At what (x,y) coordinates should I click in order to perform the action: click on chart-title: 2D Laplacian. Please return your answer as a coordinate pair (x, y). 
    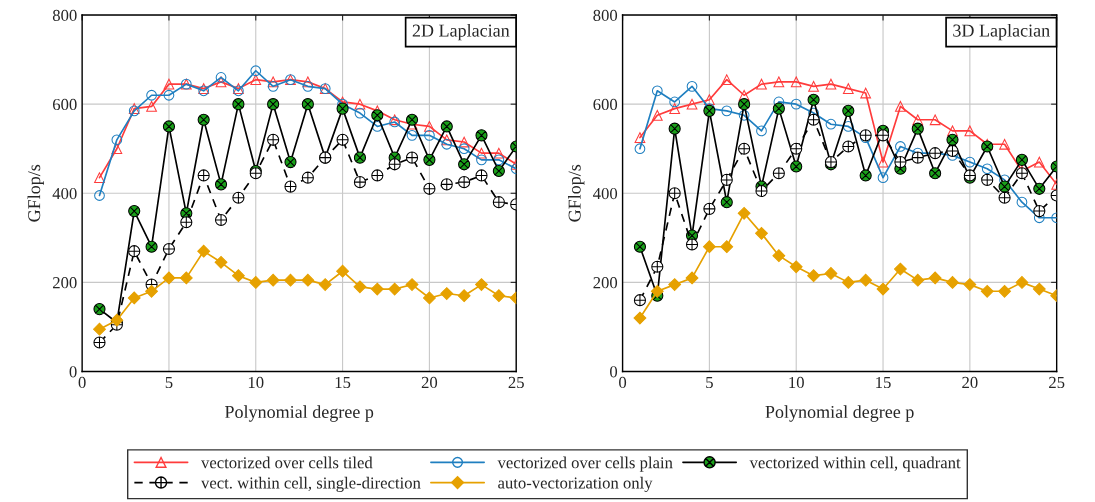
    Looking at the image, I should click on (461, 32).